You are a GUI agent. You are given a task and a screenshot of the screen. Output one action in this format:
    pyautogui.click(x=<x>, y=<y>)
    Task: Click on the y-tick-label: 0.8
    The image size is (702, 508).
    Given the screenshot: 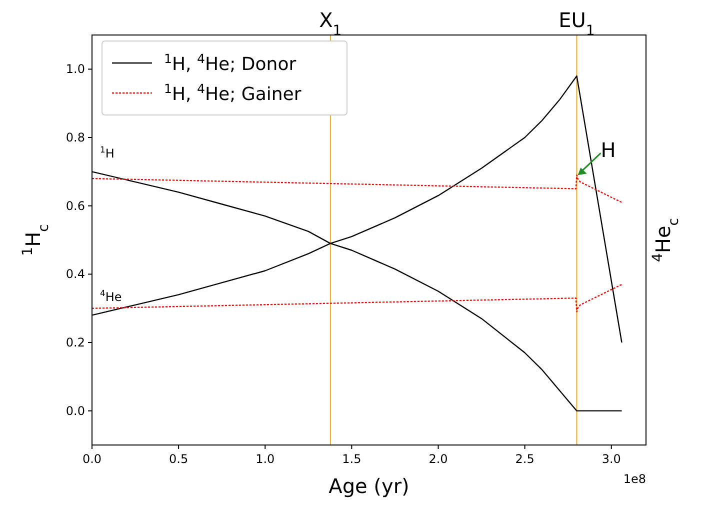 What is the action you would take?
    pyautogui.click(x=75, y=137)
    